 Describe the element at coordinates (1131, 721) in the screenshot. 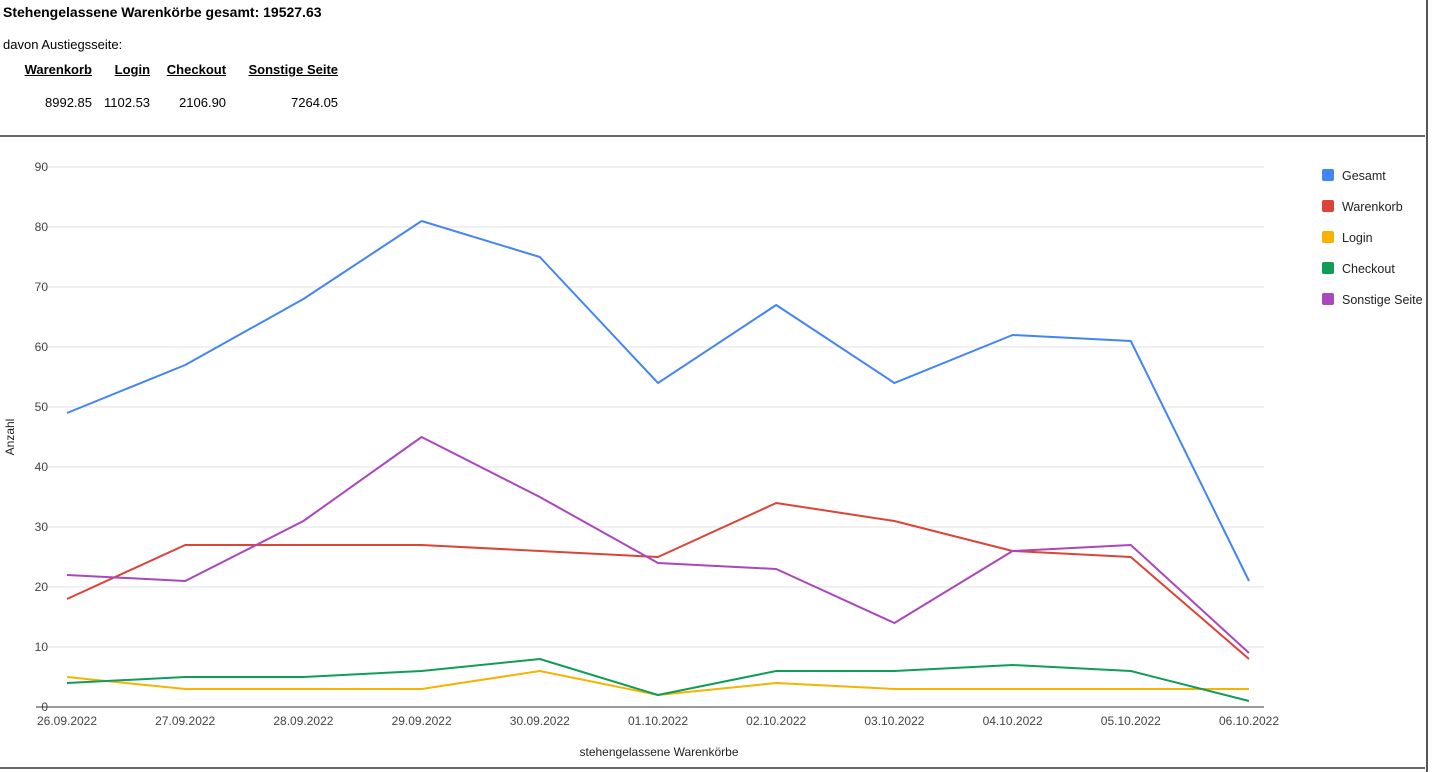

I see `x-tick-label: 05.10.2022` at that location.